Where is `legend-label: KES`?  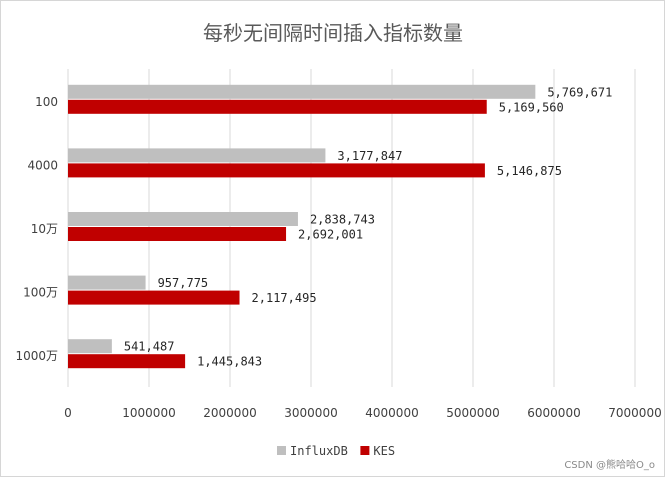
legend-label: KES is located at coordinates (384, 451).